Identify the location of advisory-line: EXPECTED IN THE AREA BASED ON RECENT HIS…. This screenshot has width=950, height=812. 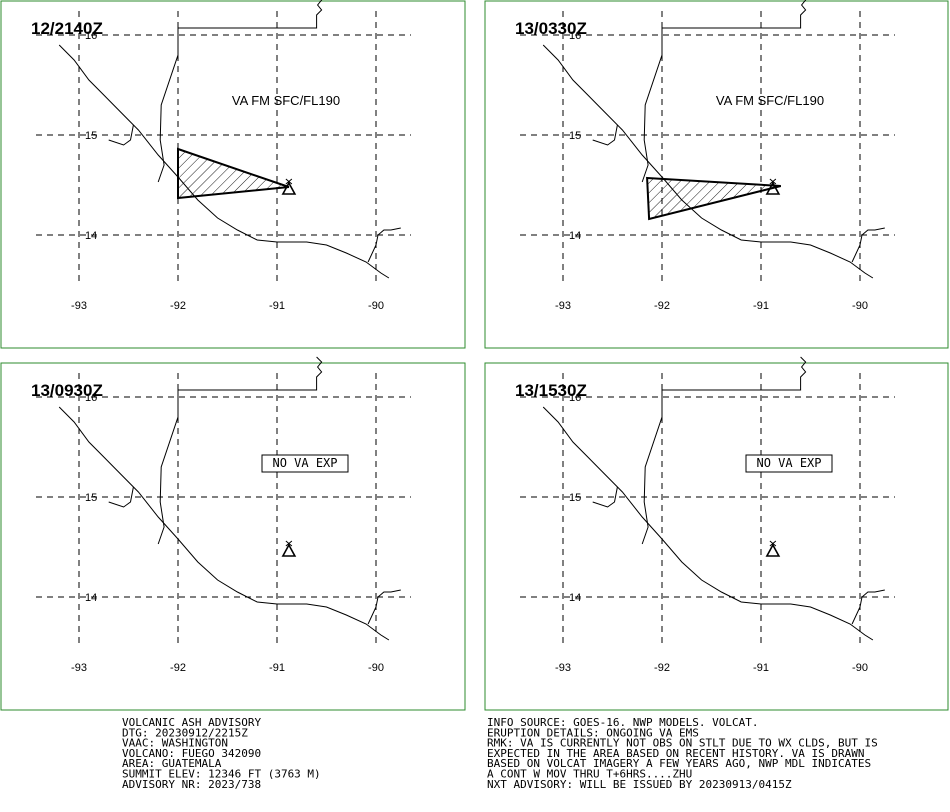
(676, 753).